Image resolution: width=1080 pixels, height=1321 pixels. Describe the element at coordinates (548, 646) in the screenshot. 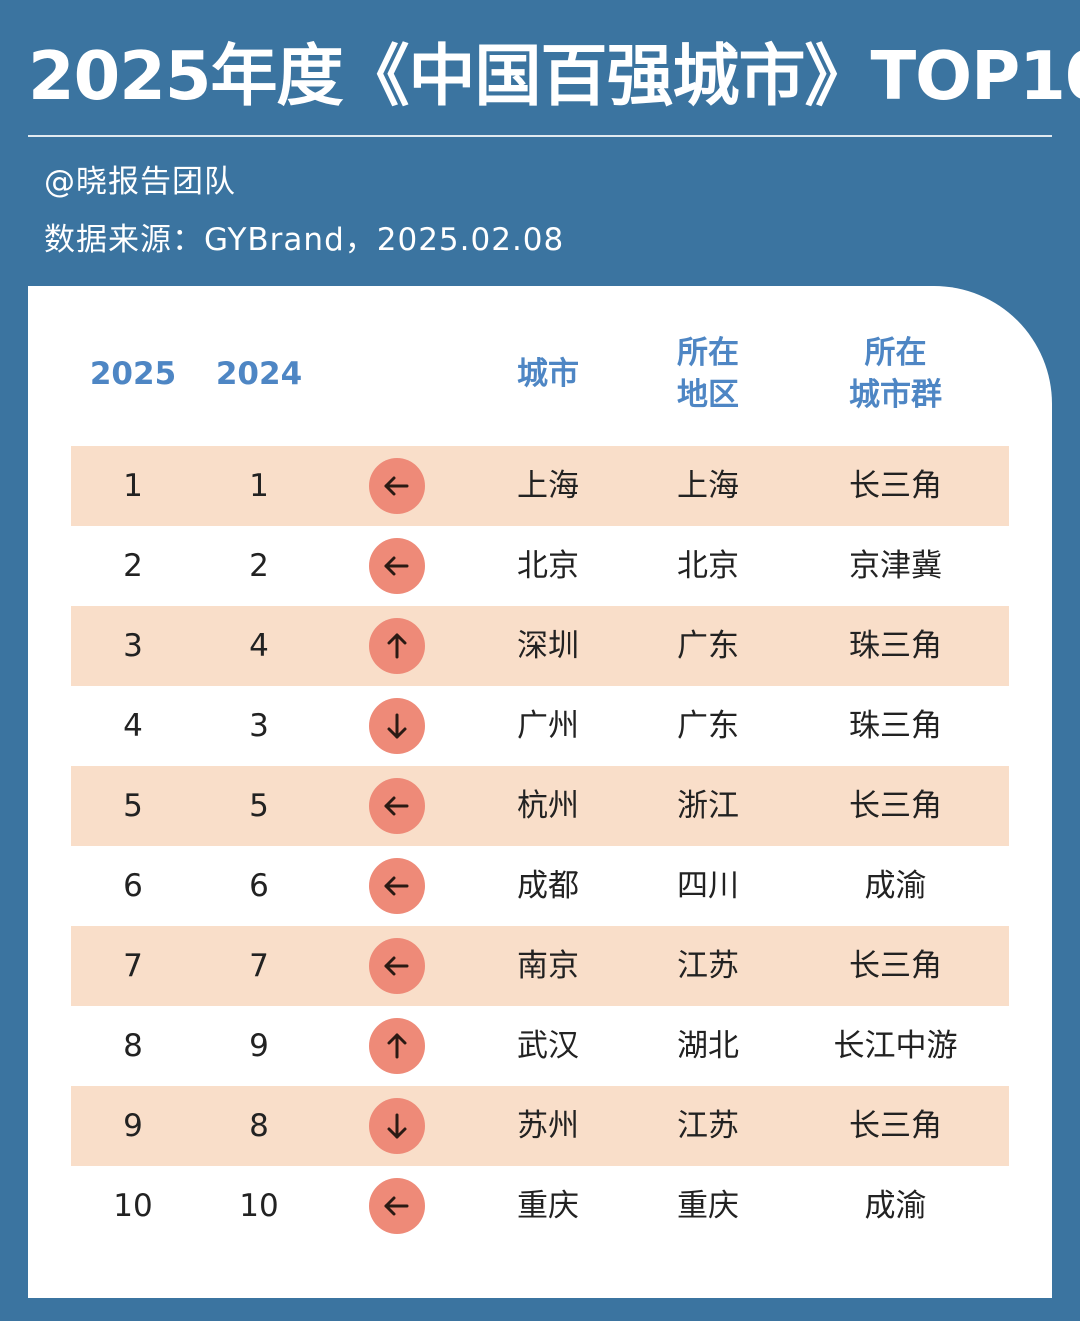

I see `cell-city: 深圳` at that location.